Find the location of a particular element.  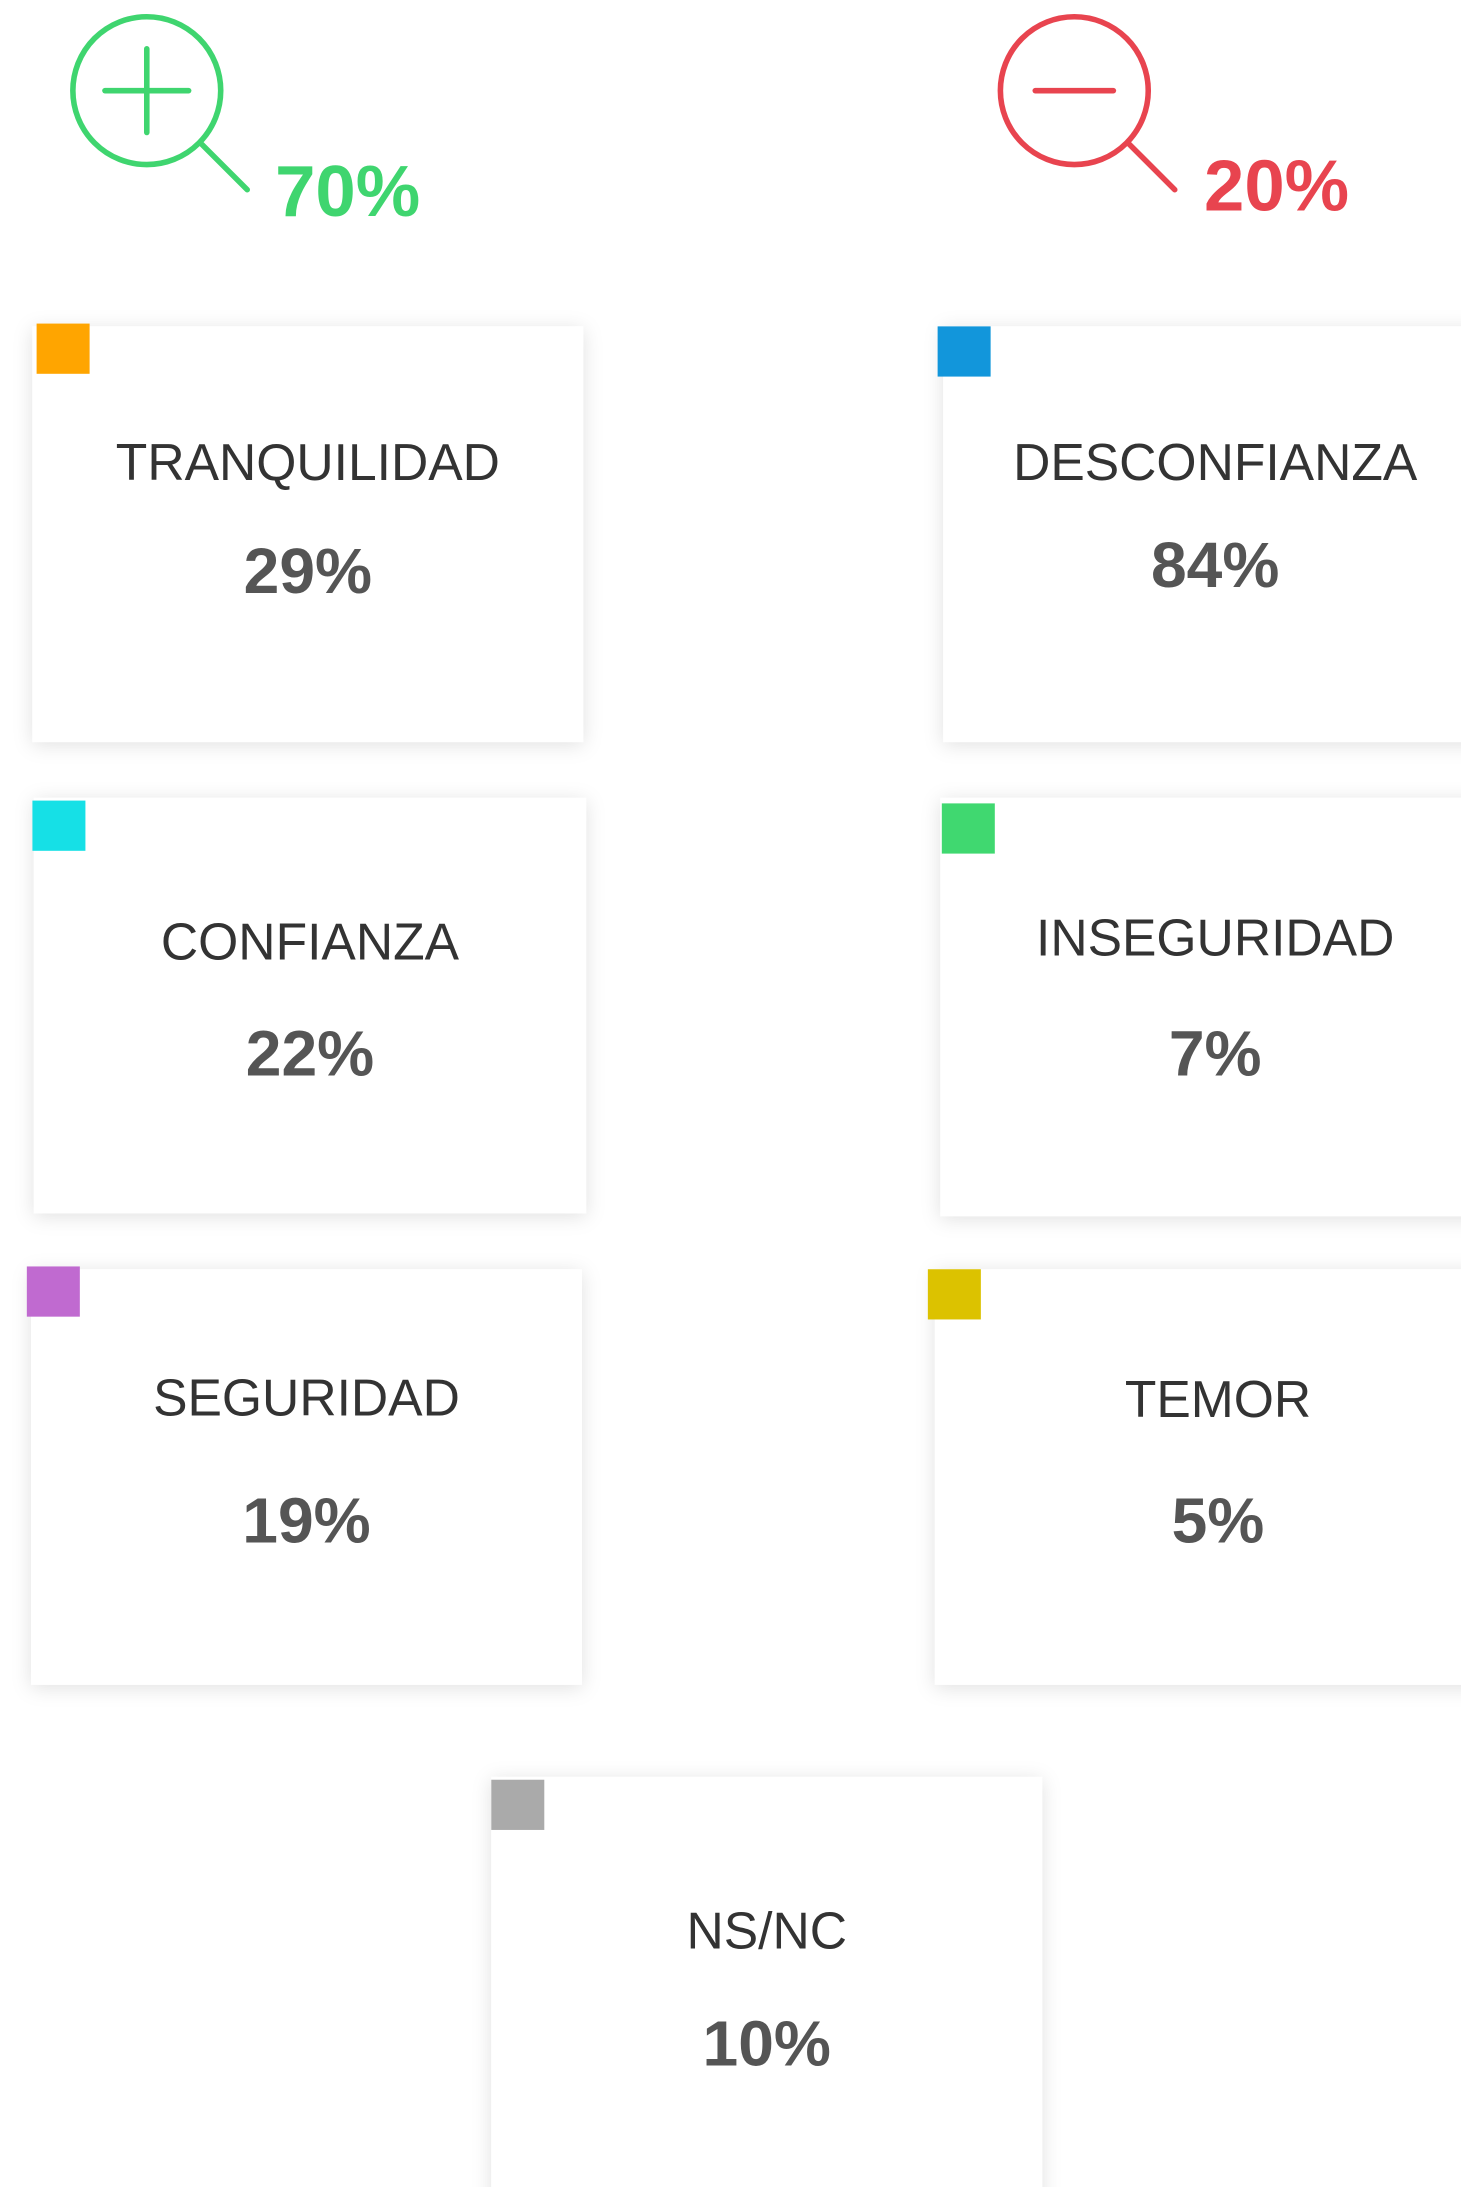

card-label: TRANQUILIDAD is located at coordinates (308, 462).